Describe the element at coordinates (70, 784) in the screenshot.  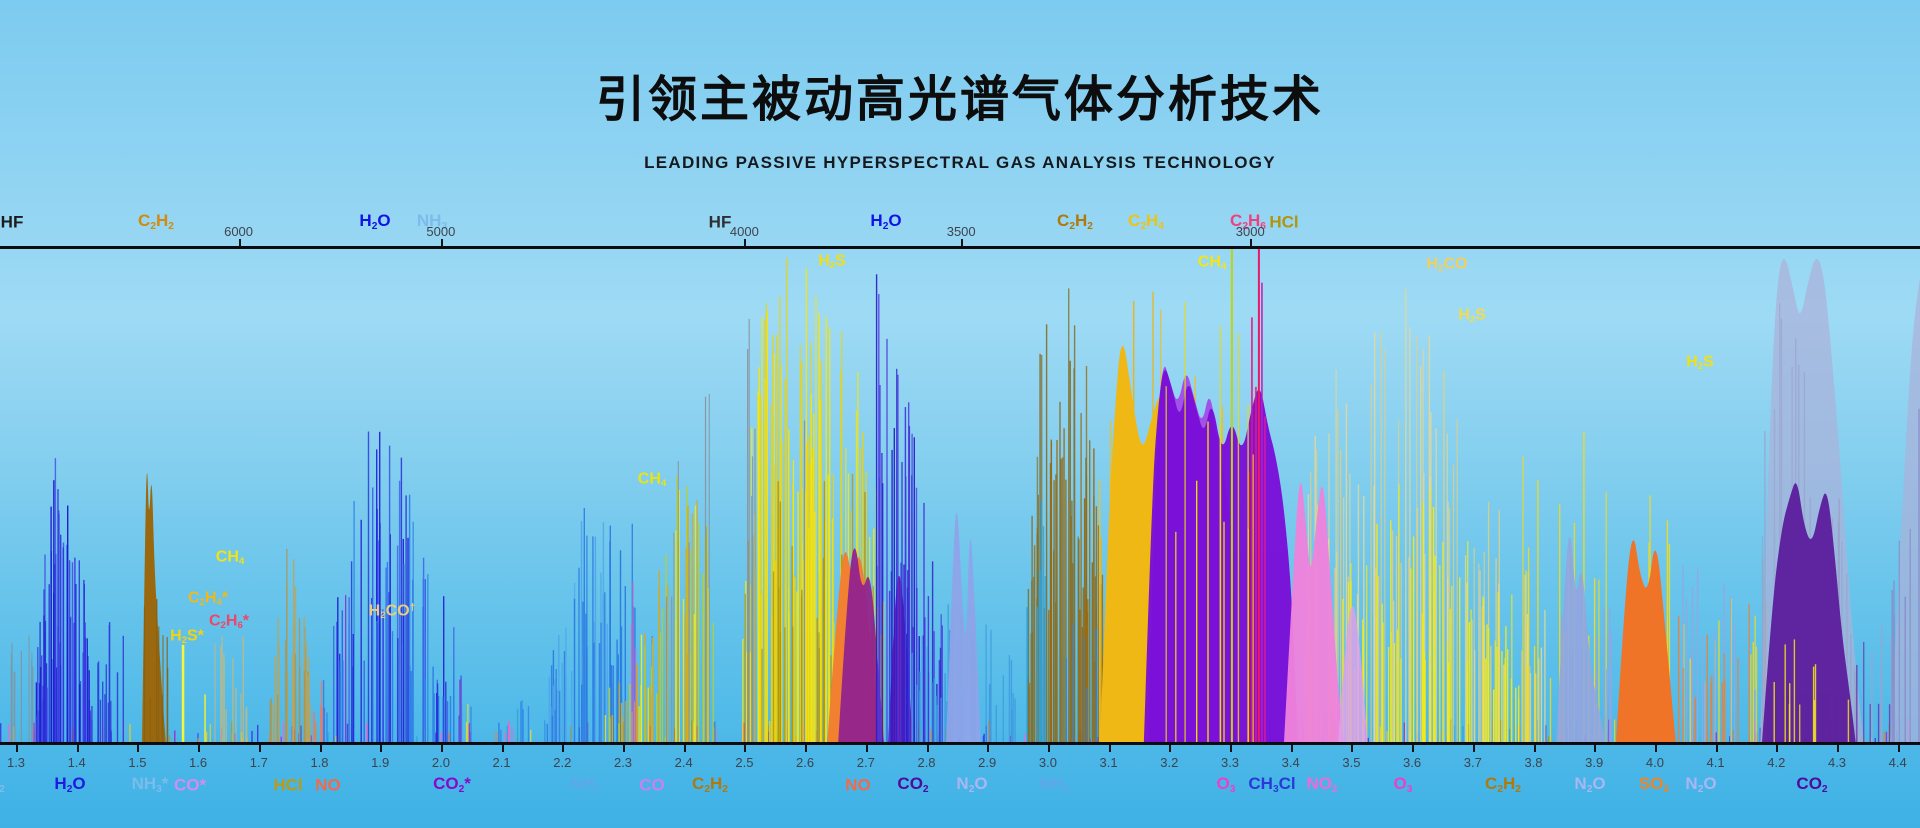
I see `gas-label-bottom-H2O: H2O` at that location.